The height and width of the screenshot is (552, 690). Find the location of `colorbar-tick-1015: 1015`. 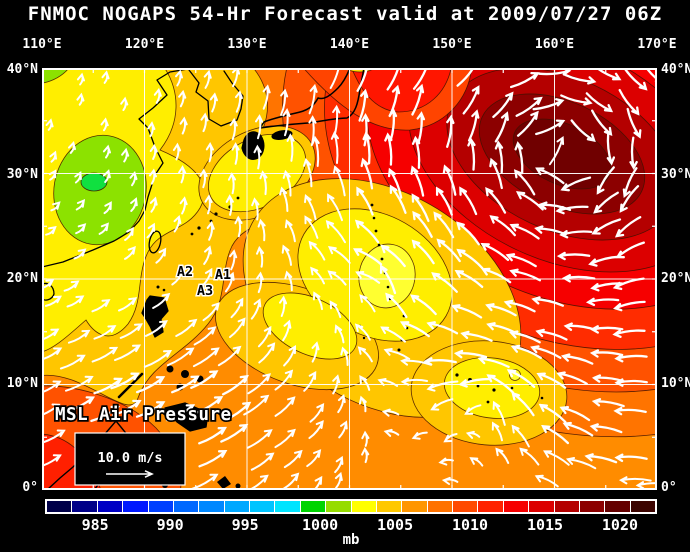

colorbar-tick-1015: 1015 is located at coordinates (545, 525).